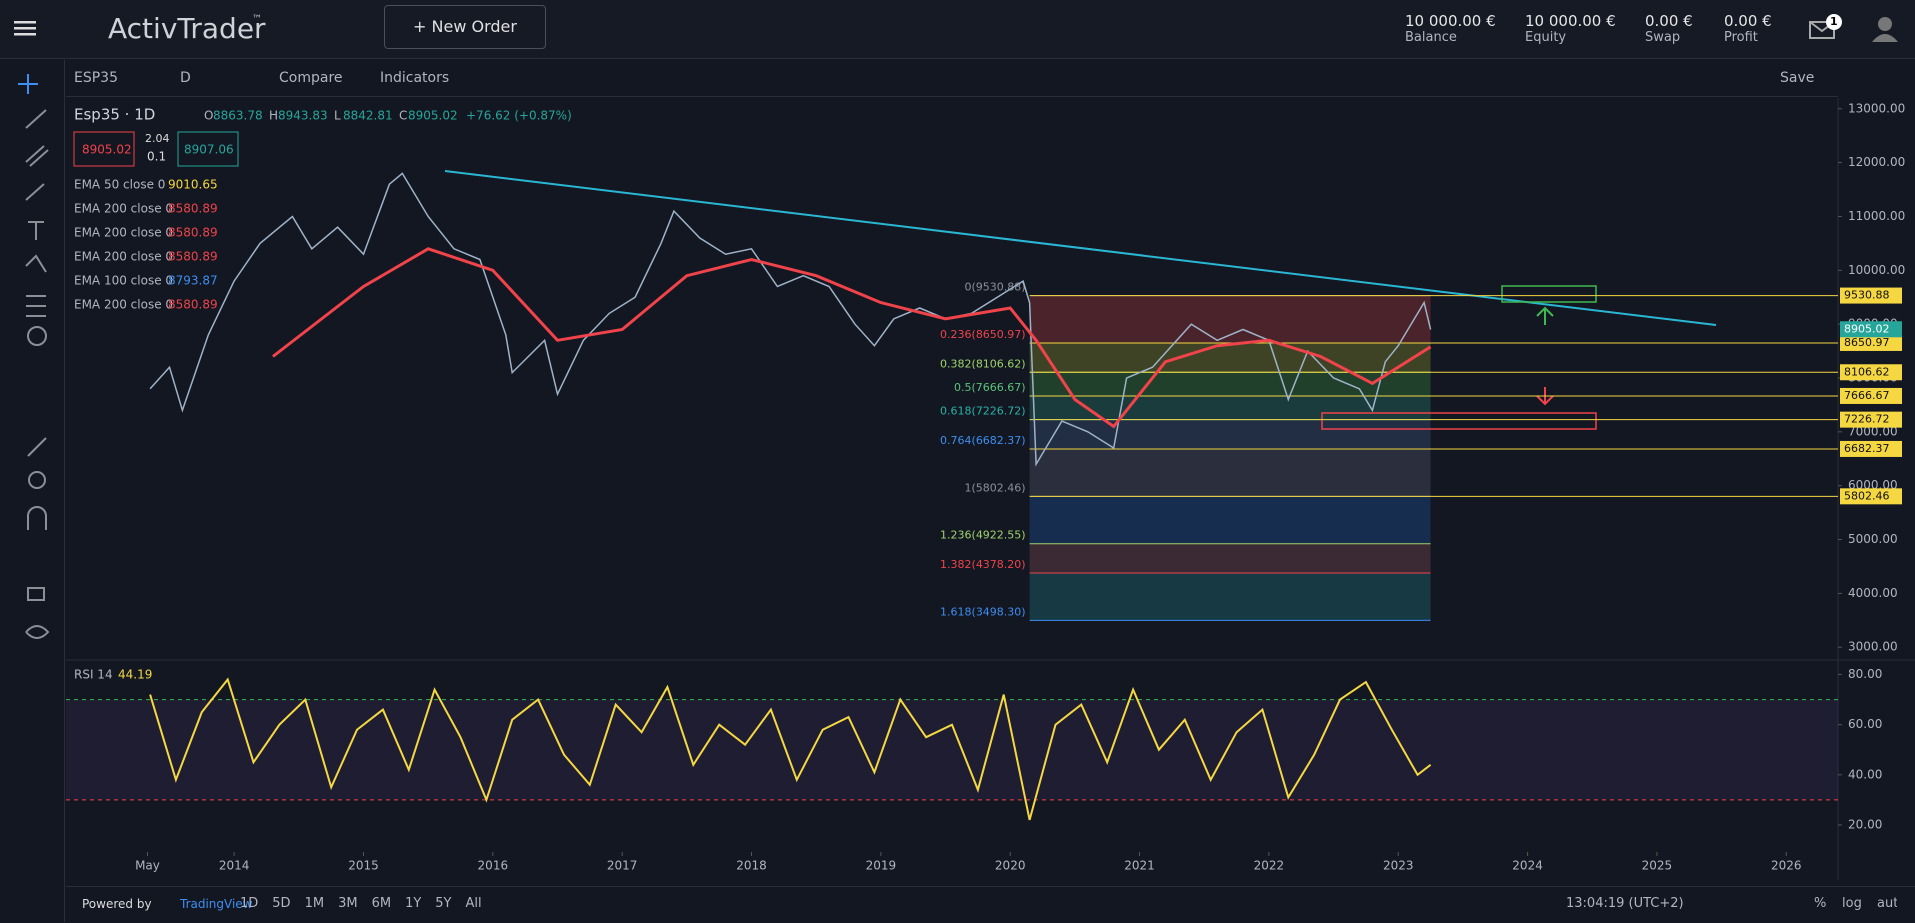 Image resolution: width=1915 pixels, height=923 pixels. What do you see at coordinates (995, 287) in the screenshot?
I see `fib-label: 0(9530.88)` at bounding box center [995, 287].